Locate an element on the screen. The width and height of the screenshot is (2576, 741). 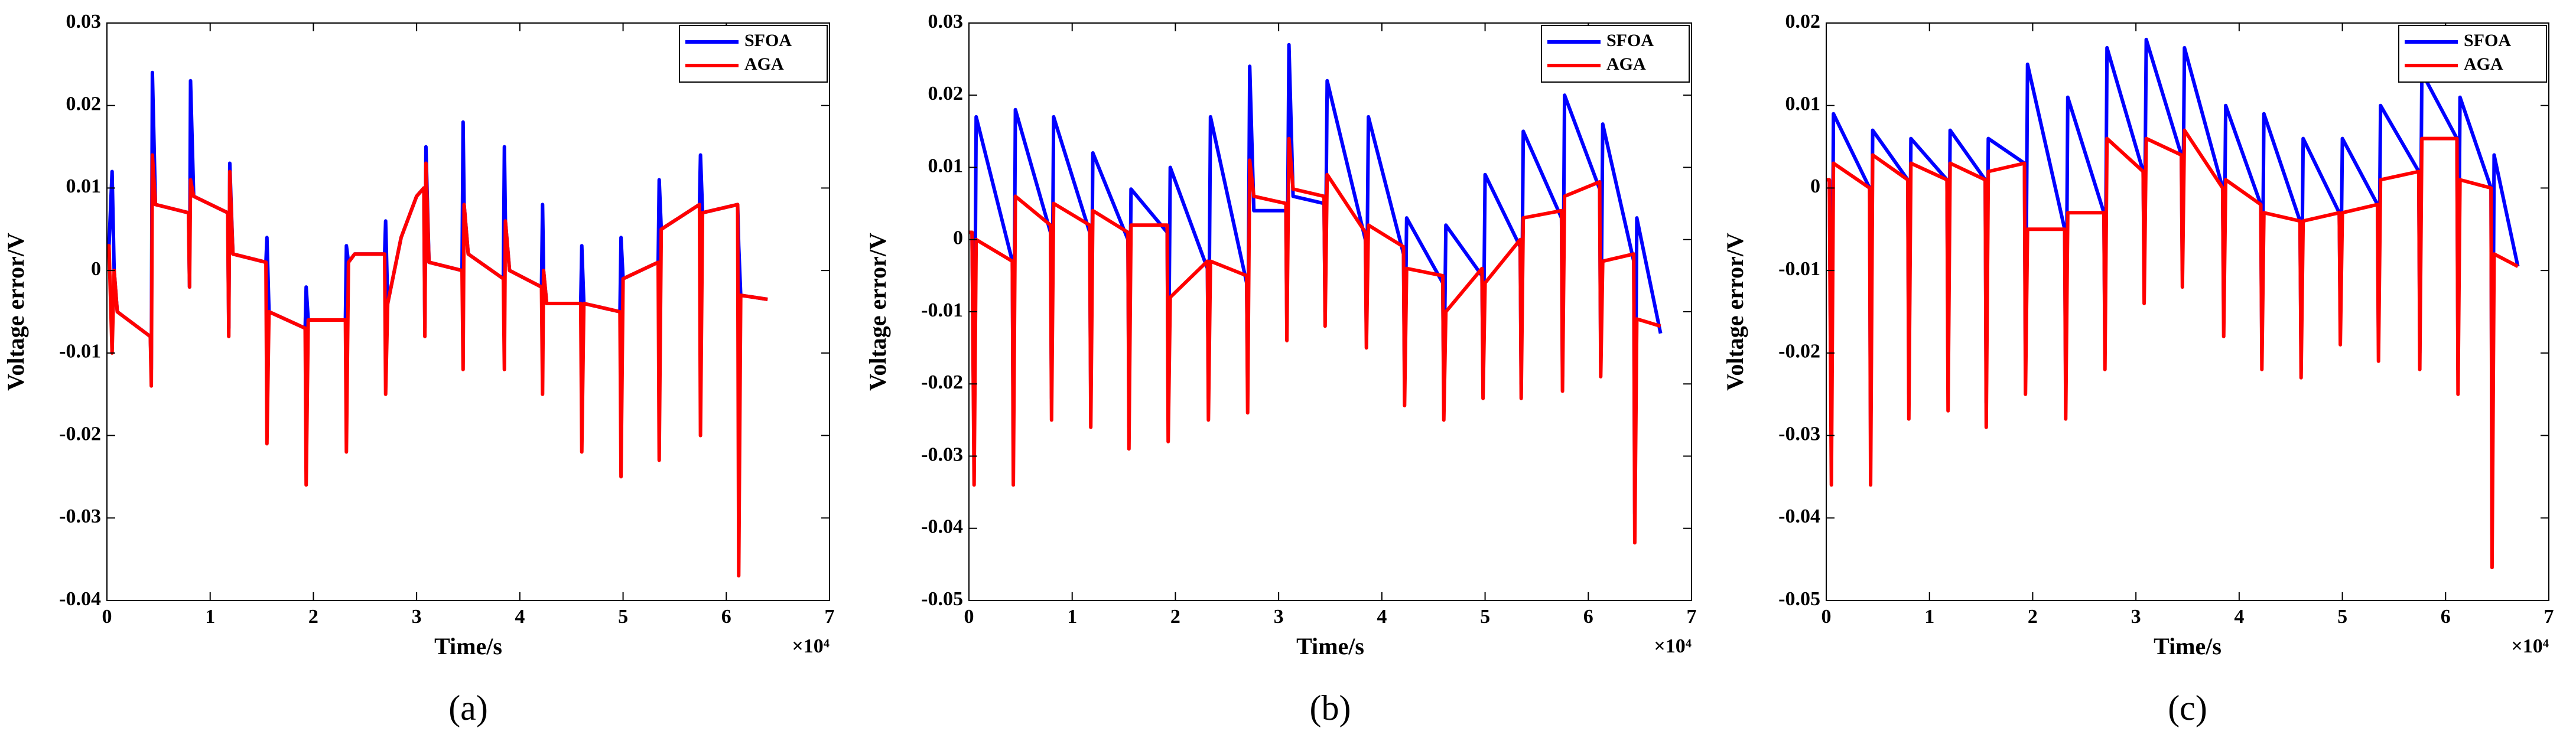
caption: (c) is located at coordinates (2187, 708).